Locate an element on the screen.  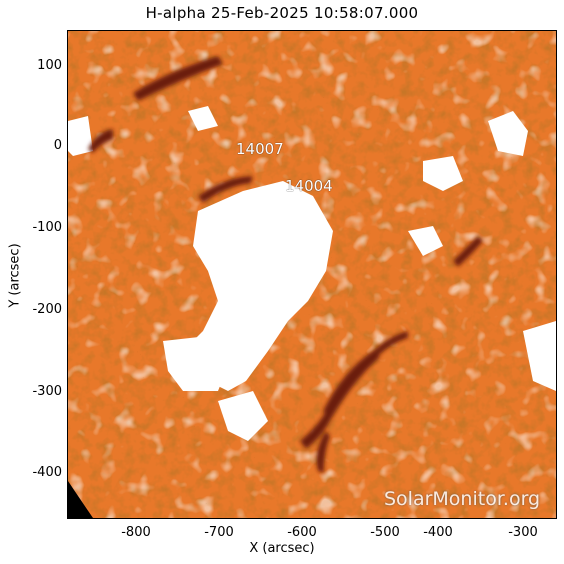
y-axis-title: Y (arcsec) is located at coordinates (15, 275).